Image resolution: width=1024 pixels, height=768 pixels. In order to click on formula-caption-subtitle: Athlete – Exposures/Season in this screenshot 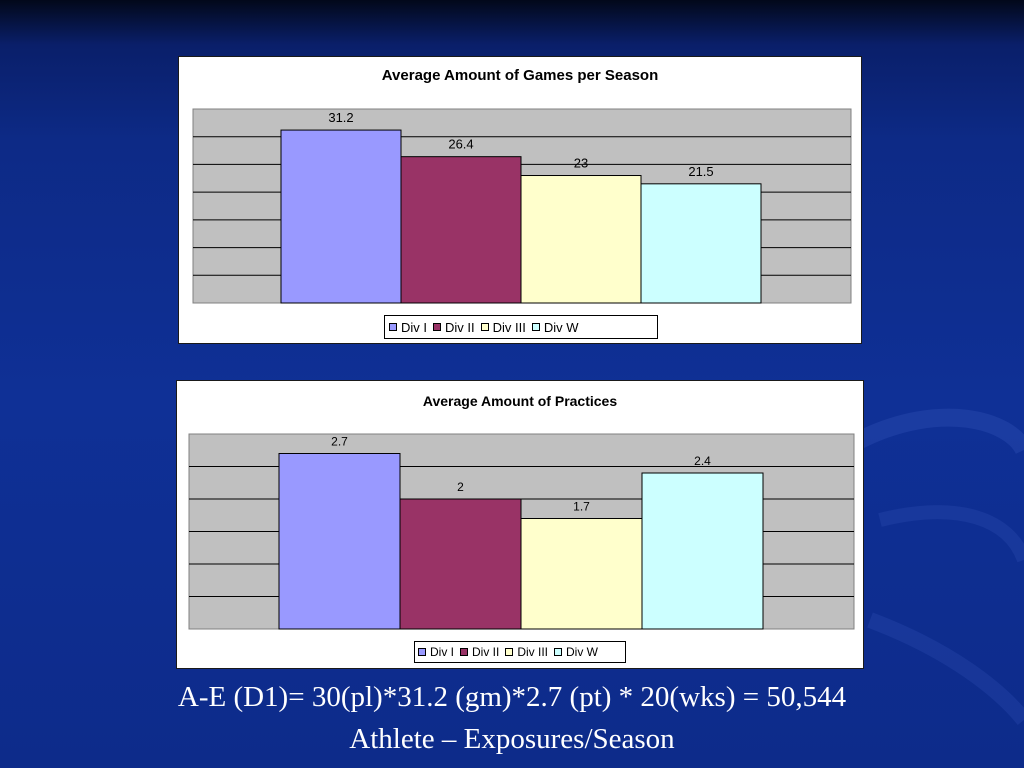, I will do `click(512, 739)`.